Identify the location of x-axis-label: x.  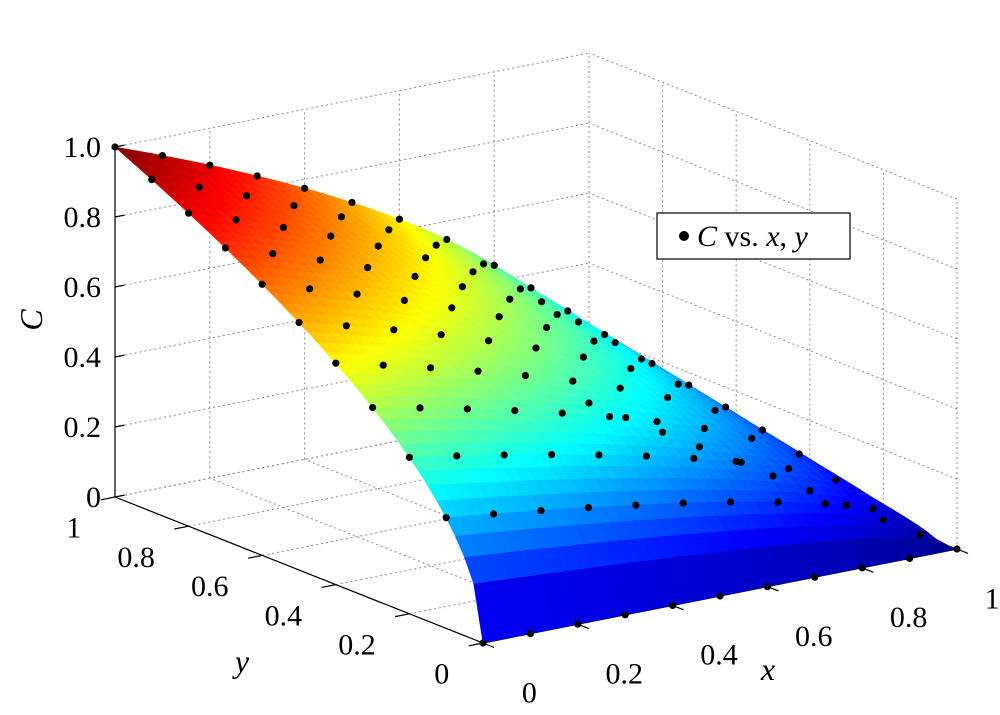
(767, 669).